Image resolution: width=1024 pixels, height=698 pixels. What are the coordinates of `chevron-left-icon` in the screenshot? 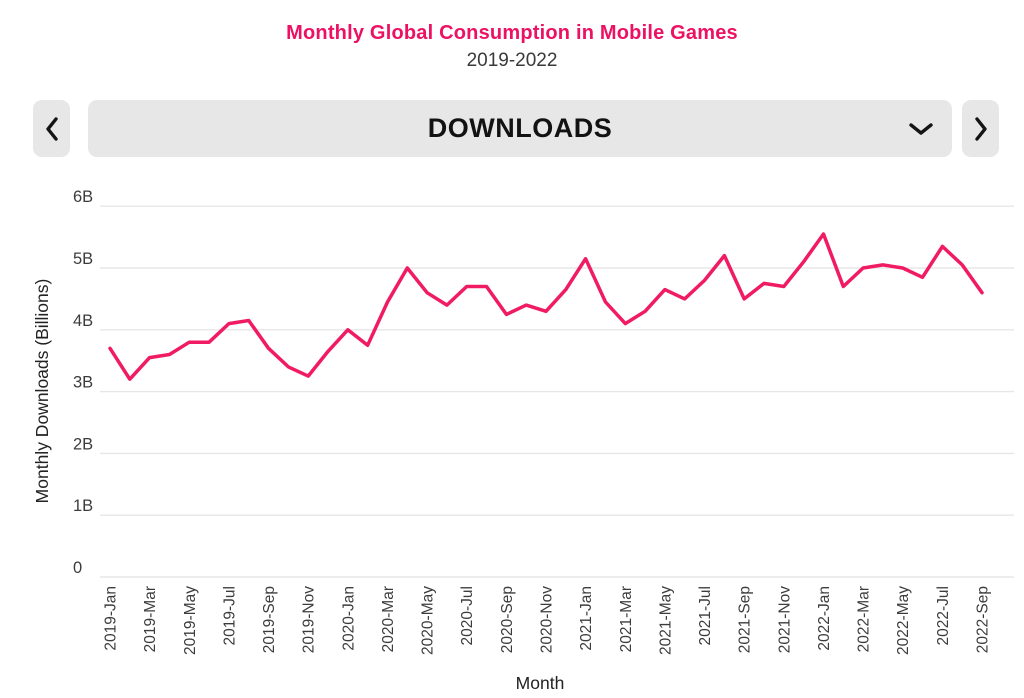 It's located at (52, 129).